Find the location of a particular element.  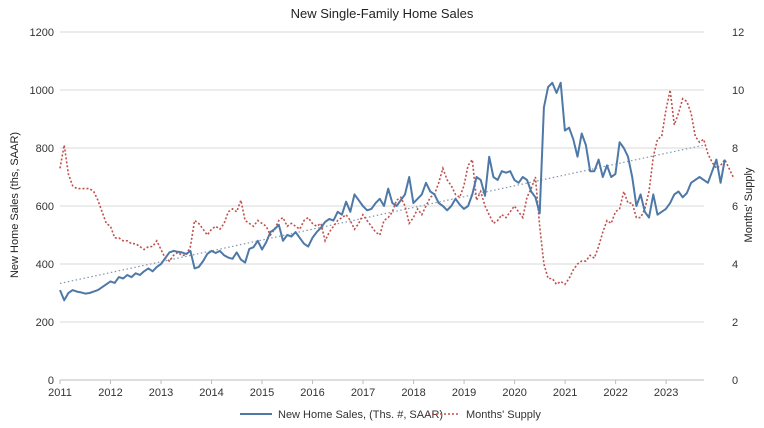

y-axis-right: 0 2 4 6 8 10 12 is located at coordinates (738, 207).